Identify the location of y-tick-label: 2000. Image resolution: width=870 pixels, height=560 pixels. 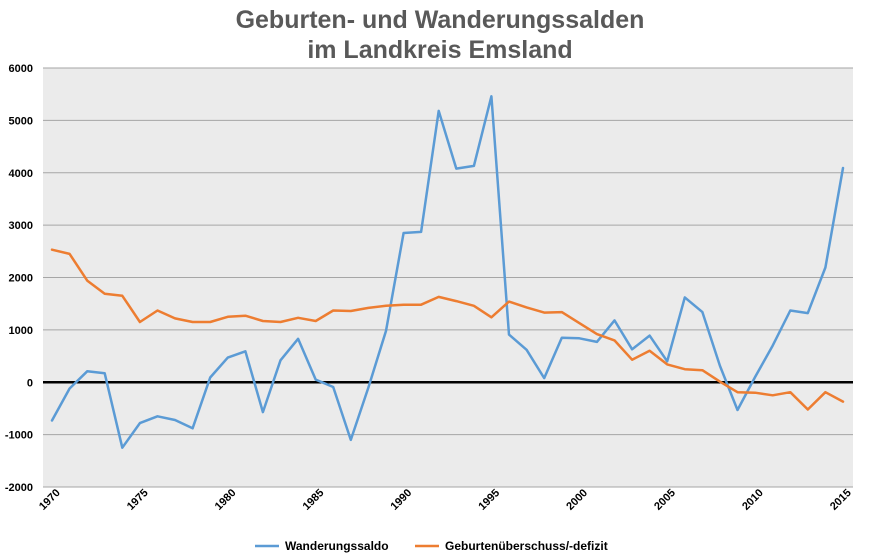
(21, 279).